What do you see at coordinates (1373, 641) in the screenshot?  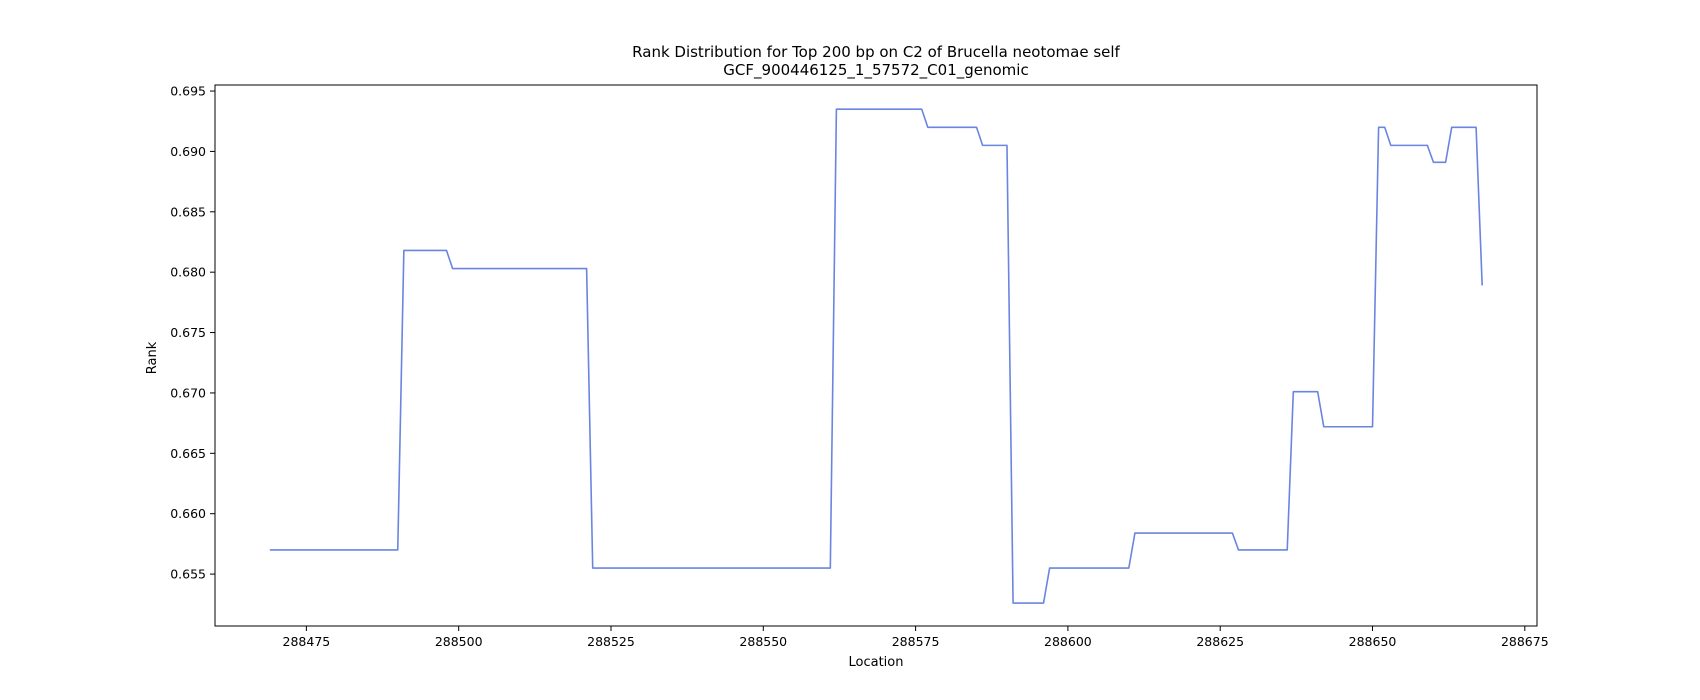 I see `x-tick-label: 288650` at bounding box center [1373, 641].